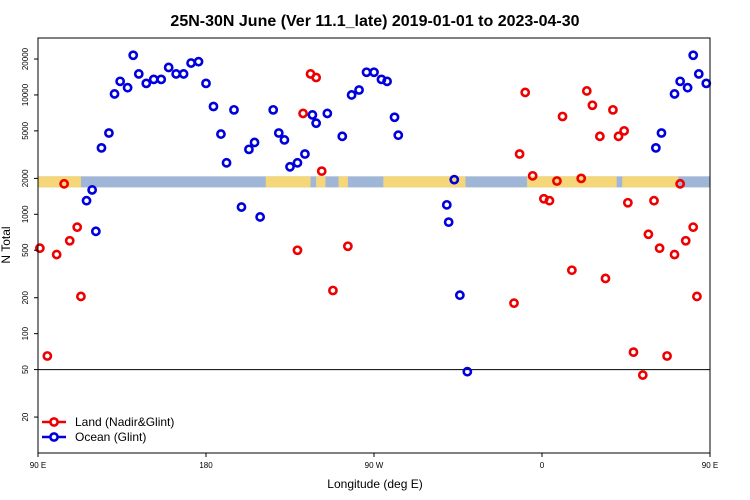 The width and height of the screenshot is (750, 500). I want to click on y-axis-label: N Total, so click(6, 244).